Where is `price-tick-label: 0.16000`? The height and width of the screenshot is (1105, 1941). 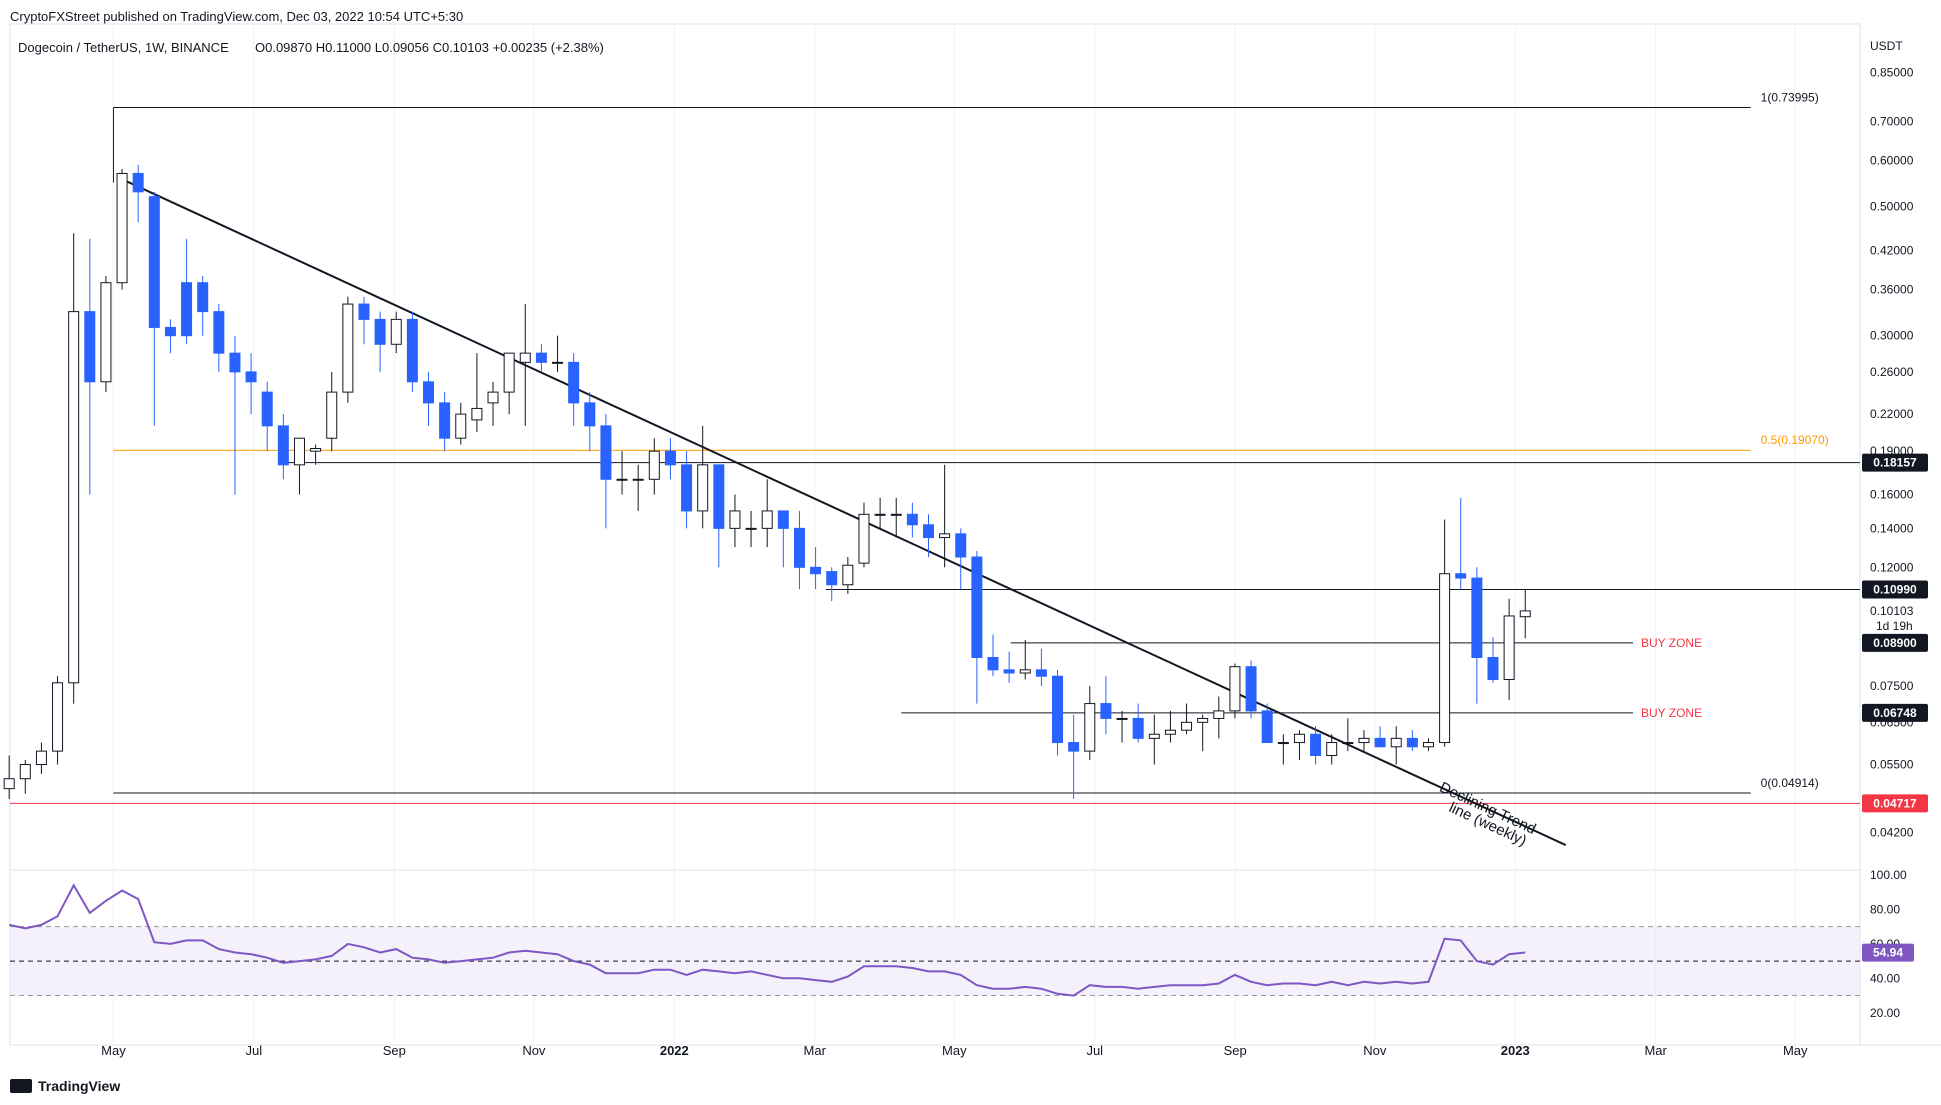
price-tick-label: 0.16000 is located at coordinates (1892, 495).